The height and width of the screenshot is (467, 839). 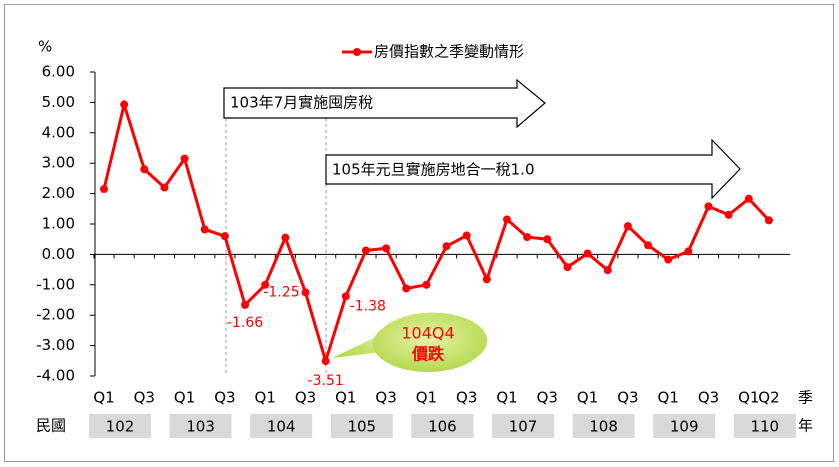 What do you see at coordinates (58, 102) in the screenshot?
I see `y-tick-label: 5.00` at bounding box center [58, 102].